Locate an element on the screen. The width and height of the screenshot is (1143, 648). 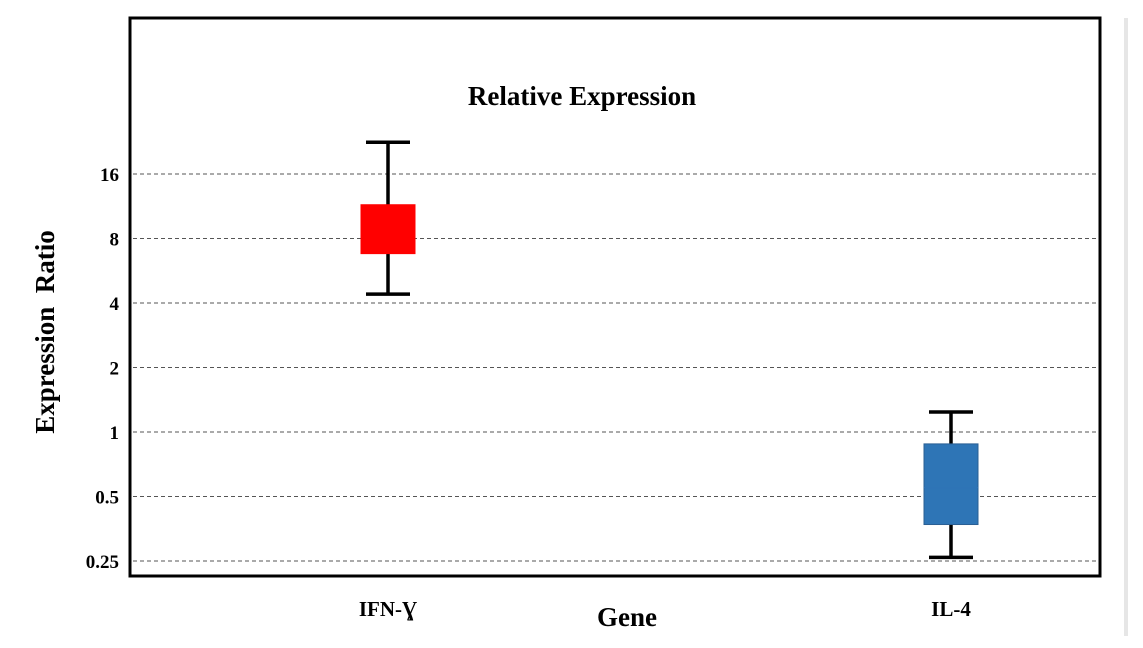
chart-title: Relative Expression is located at coordinates (582, 96).